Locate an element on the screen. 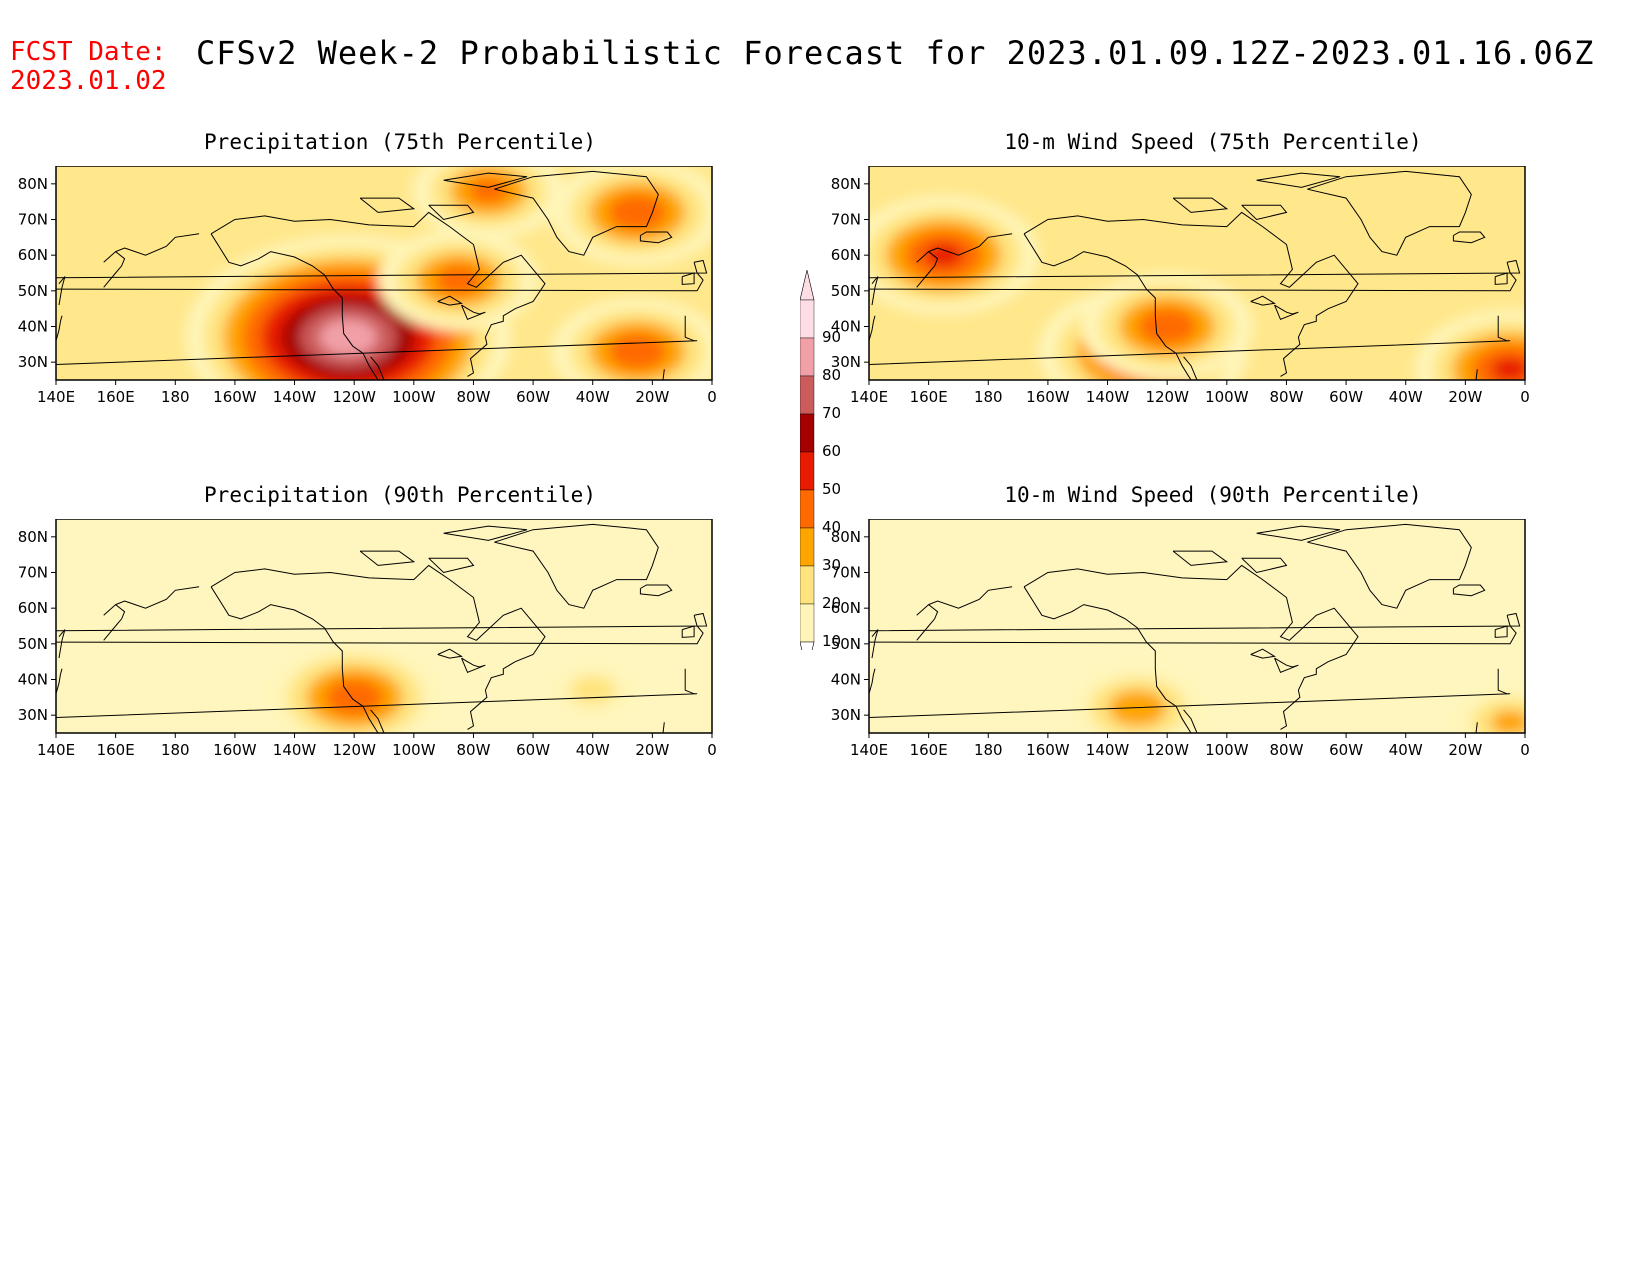 The image size is (1650, 1275). colorbar-label: 30 is located at coordinates (831, 565).